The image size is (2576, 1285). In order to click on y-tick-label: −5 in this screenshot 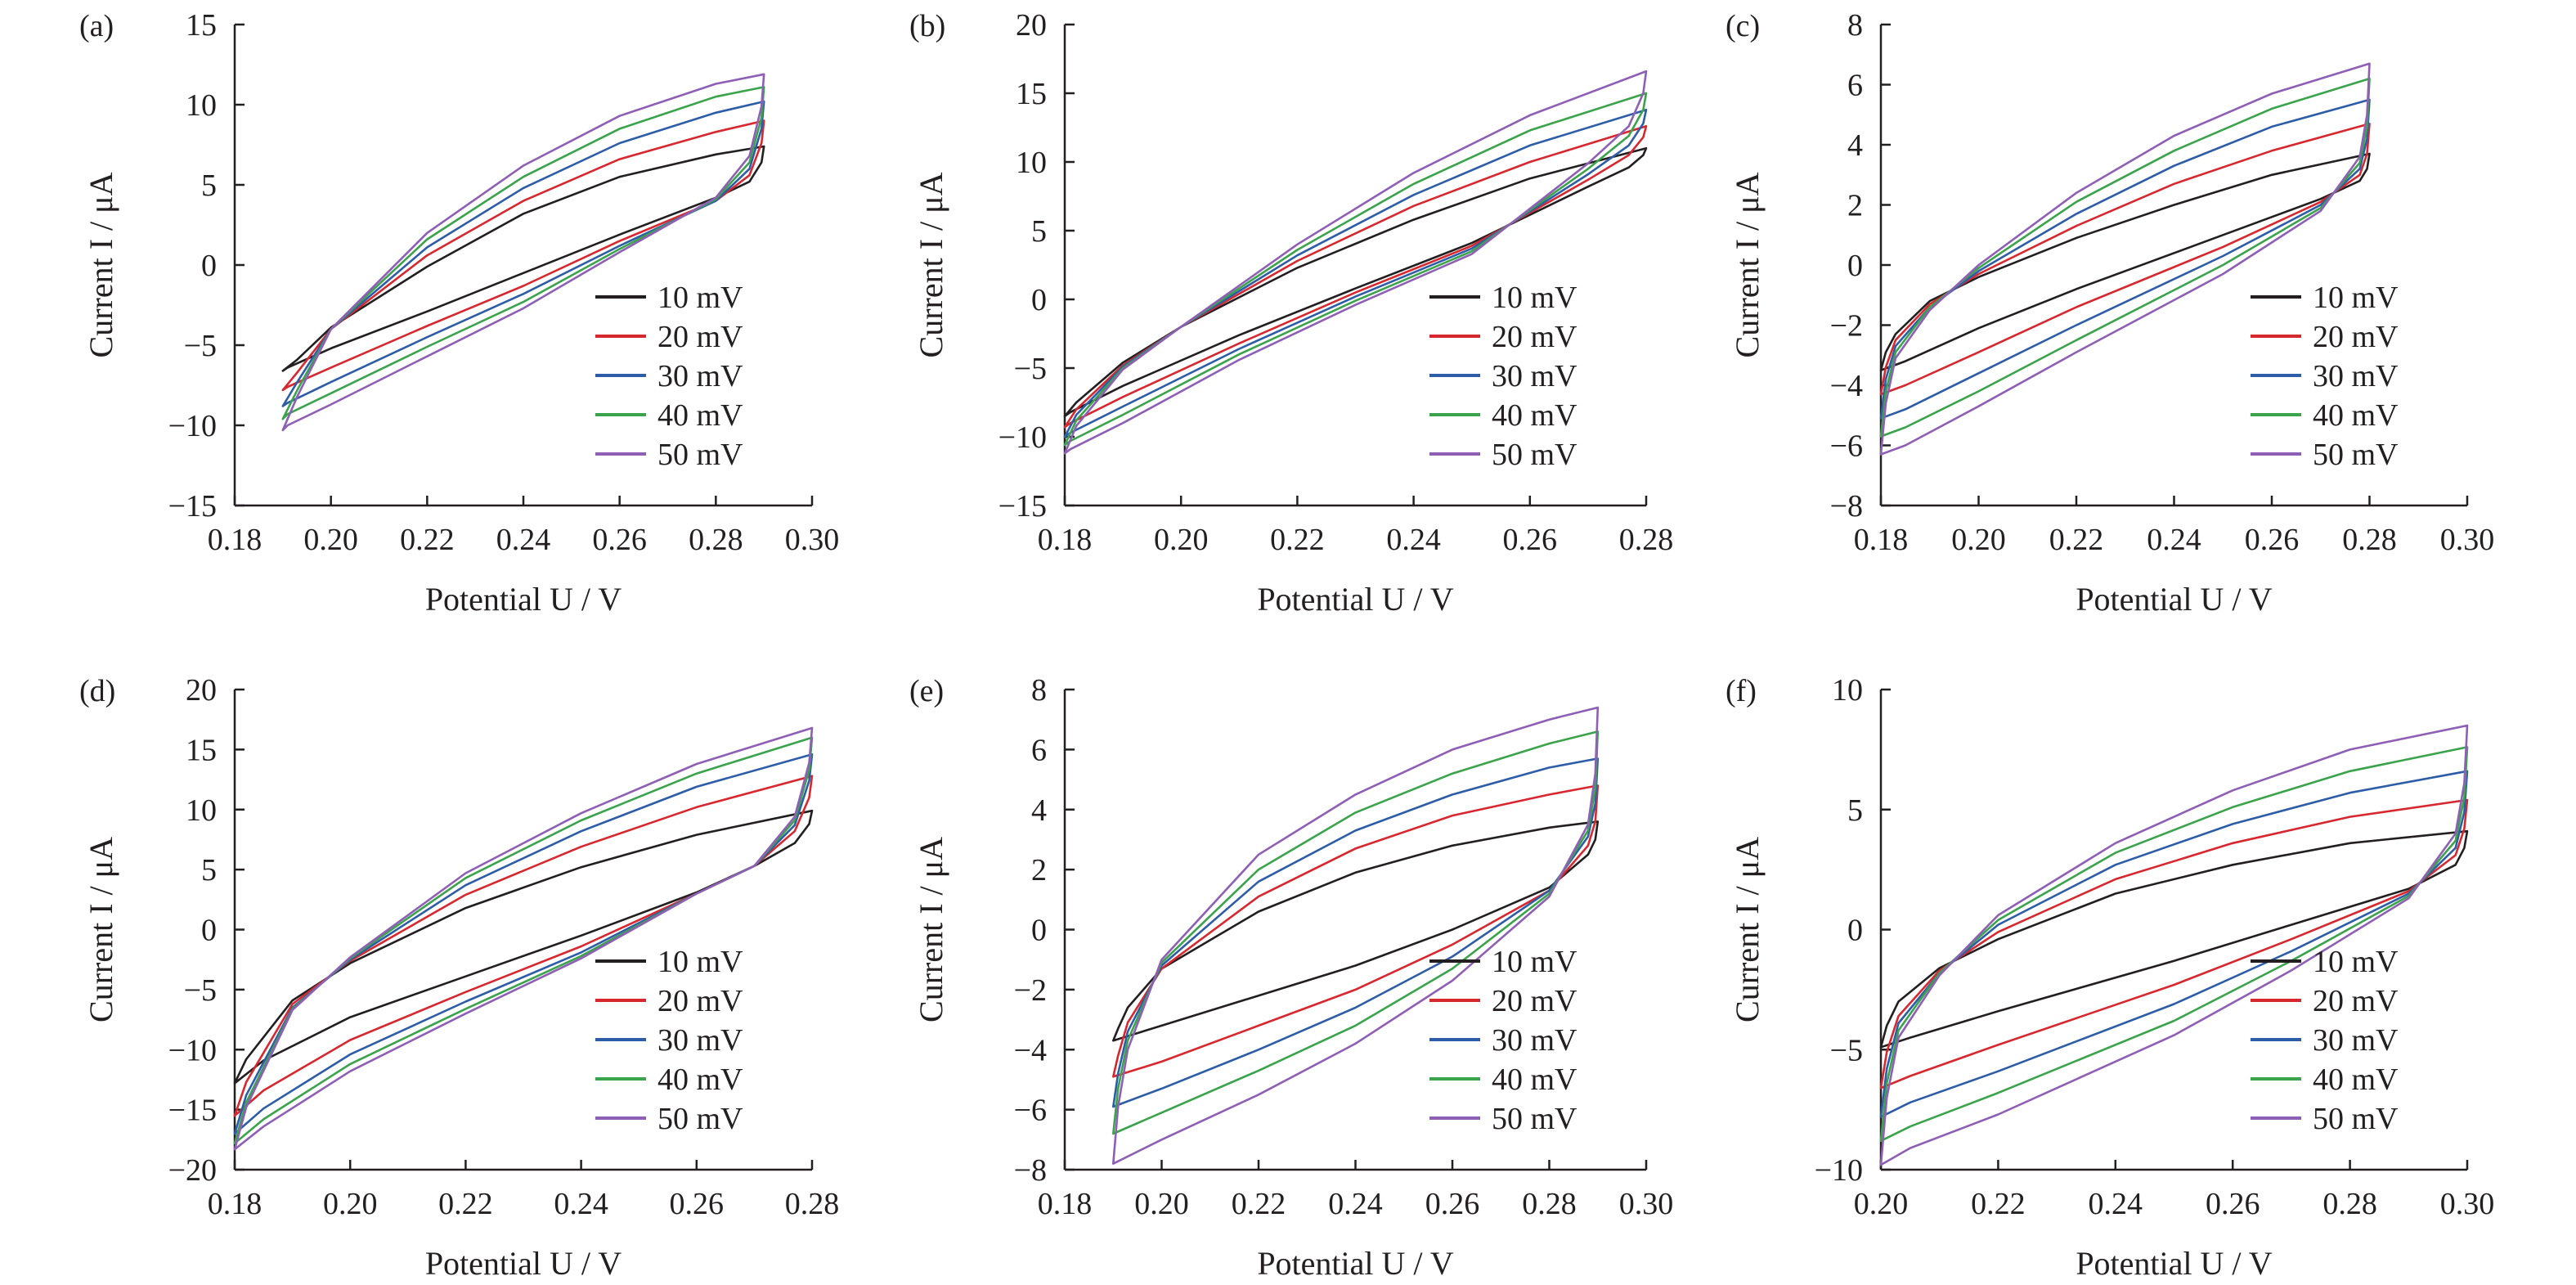, I will do `click(200, 990)`.